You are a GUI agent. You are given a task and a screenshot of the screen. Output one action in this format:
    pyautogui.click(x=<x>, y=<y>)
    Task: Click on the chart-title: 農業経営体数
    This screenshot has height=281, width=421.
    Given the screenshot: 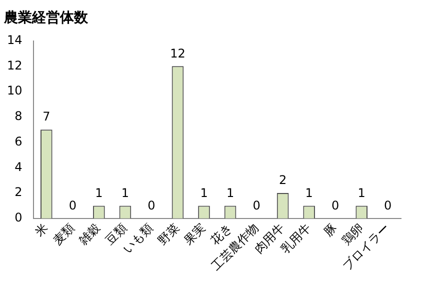 What is the action you would take?
    pyautogui.click(x=46, y=18)
    